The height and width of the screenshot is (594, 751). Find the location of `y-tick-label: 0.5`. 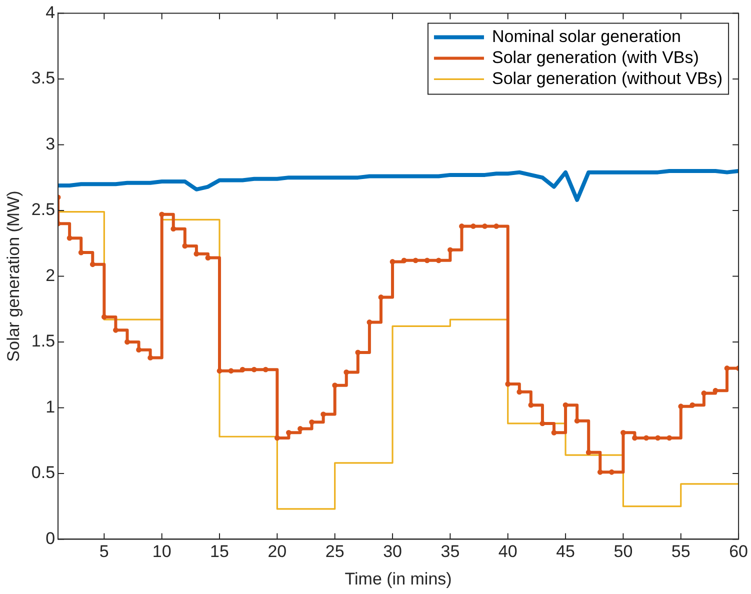

y-tick-label: 0.5 is located at coordinates (43, 472).